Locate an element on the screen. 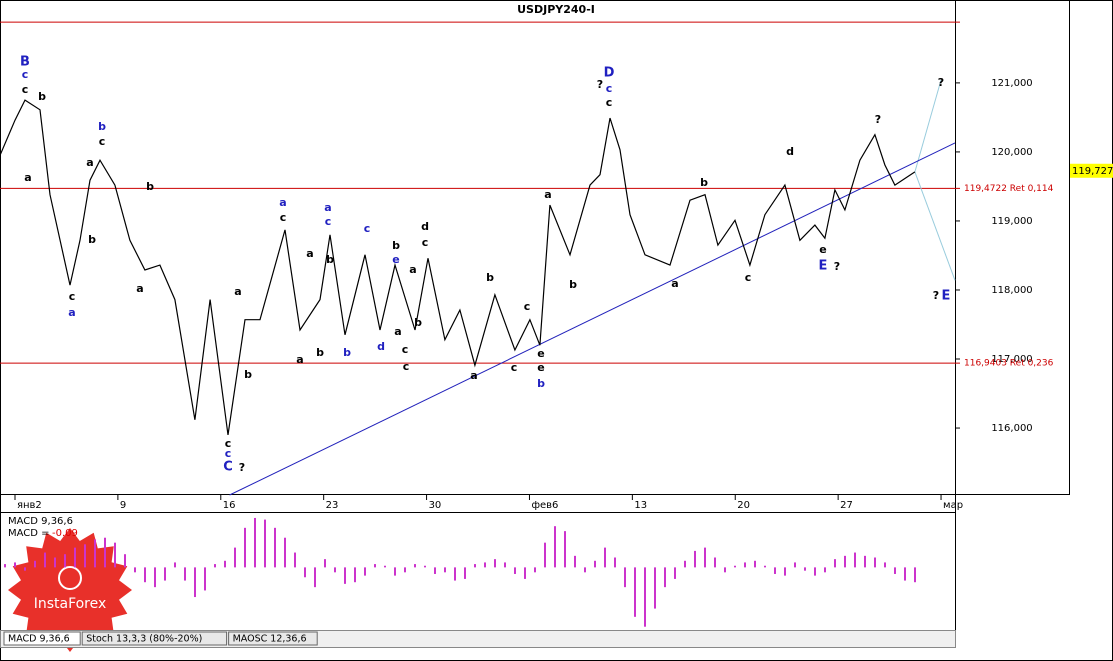 This screenshot has width=1113, height=661. x-tick-label: 13 is located at coordinates (640, 505).